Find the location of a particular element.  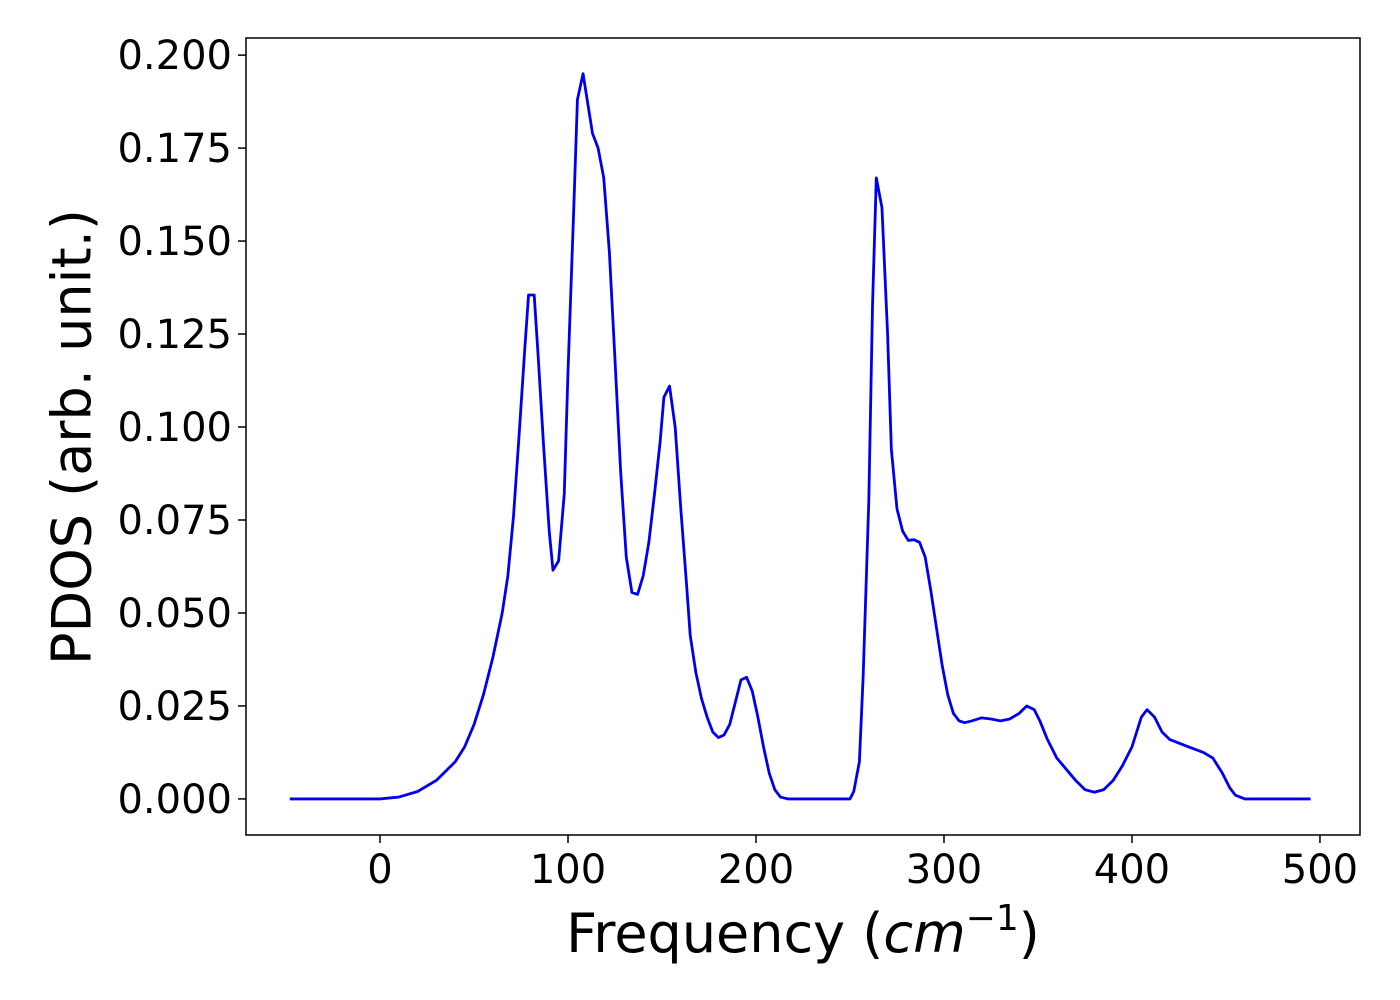

y-tick-label: 0.100 is located at coordinates (174, 428).